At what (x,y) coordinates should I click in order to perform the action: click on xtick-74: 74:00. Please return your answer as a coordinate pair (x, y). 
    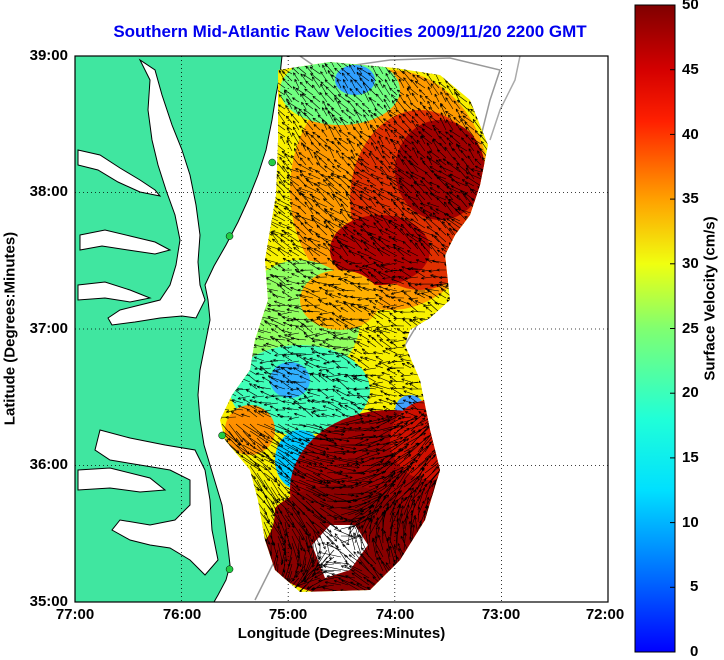
    Looking at the image, I should click on (395, 614).